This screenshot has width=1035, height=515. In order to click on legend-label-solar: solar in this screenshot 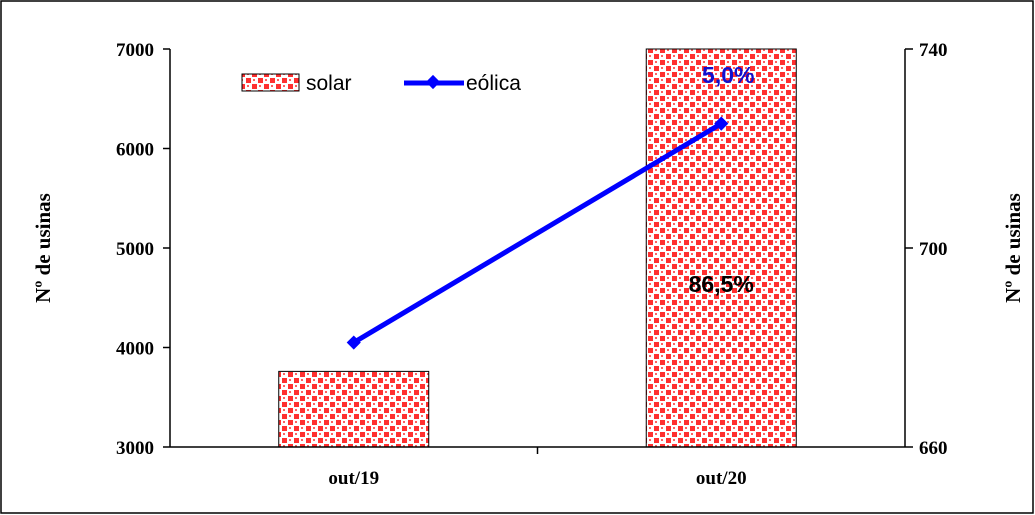, I will do `click(329, 83)`.